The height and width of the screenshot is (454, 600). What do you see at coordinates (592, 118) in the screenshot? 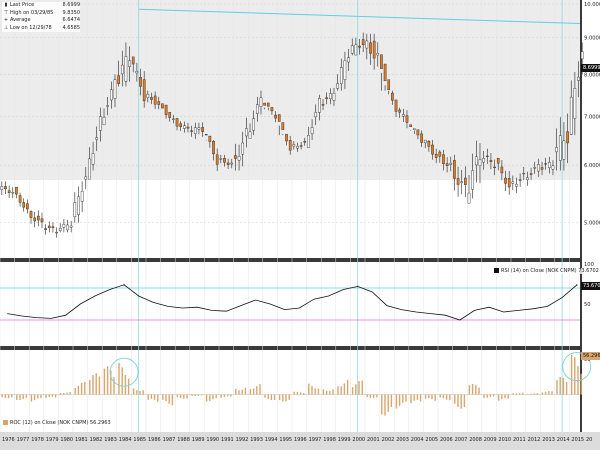
I see `y-tick-label: 7.0000` at bounding box center [592, 118].